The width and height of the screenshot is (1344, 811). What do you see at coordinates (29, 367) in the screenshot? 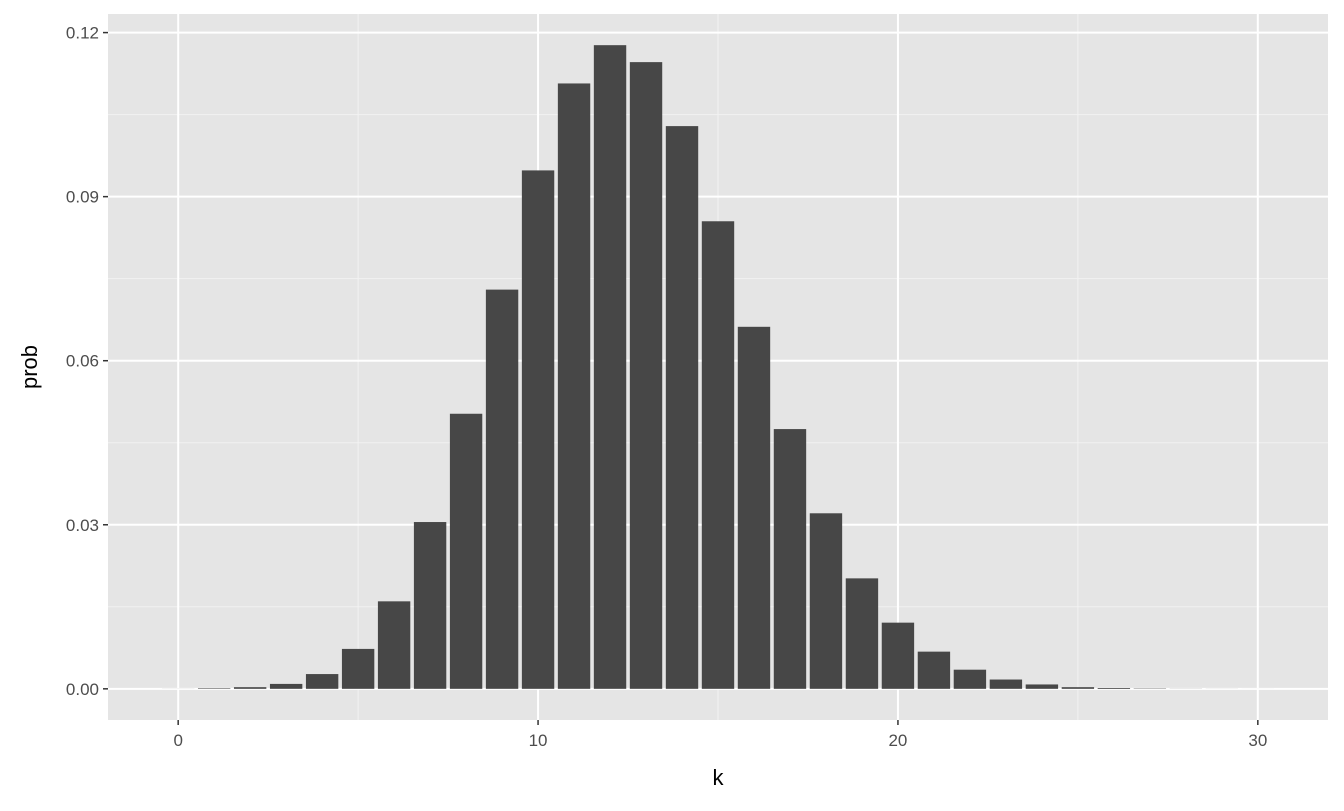
I see `y-axis-label: prob` at bounding box center [29, 367].